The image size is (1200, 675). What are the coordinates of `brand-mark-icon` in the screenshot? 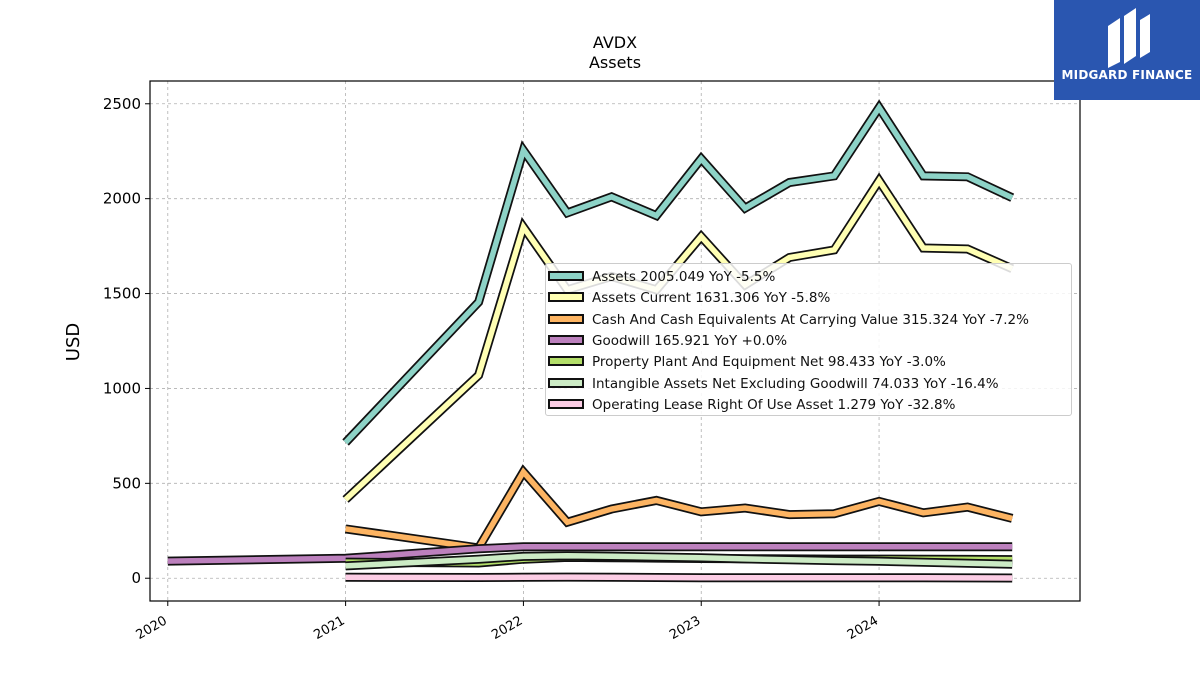 It's located at (1129, 38).